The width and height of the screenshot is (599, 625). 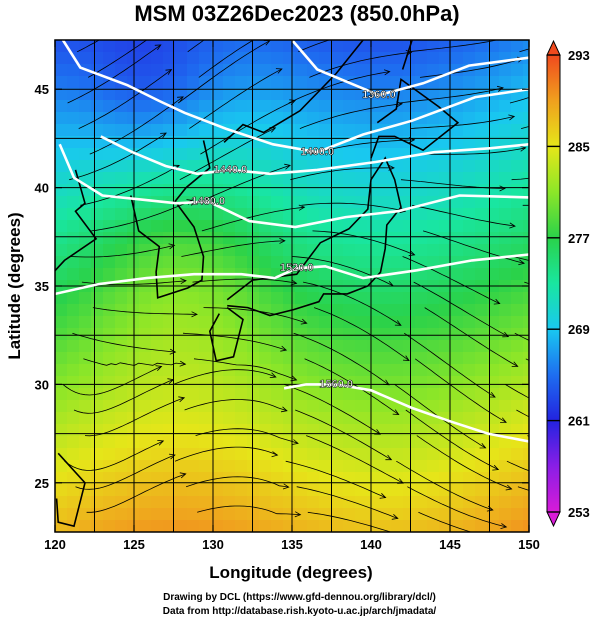 What do you see at coordinates (290, 572) in the screenshot?
I see `x-axis-label: Longitude (degrees)` at bounding box center [290, 572].